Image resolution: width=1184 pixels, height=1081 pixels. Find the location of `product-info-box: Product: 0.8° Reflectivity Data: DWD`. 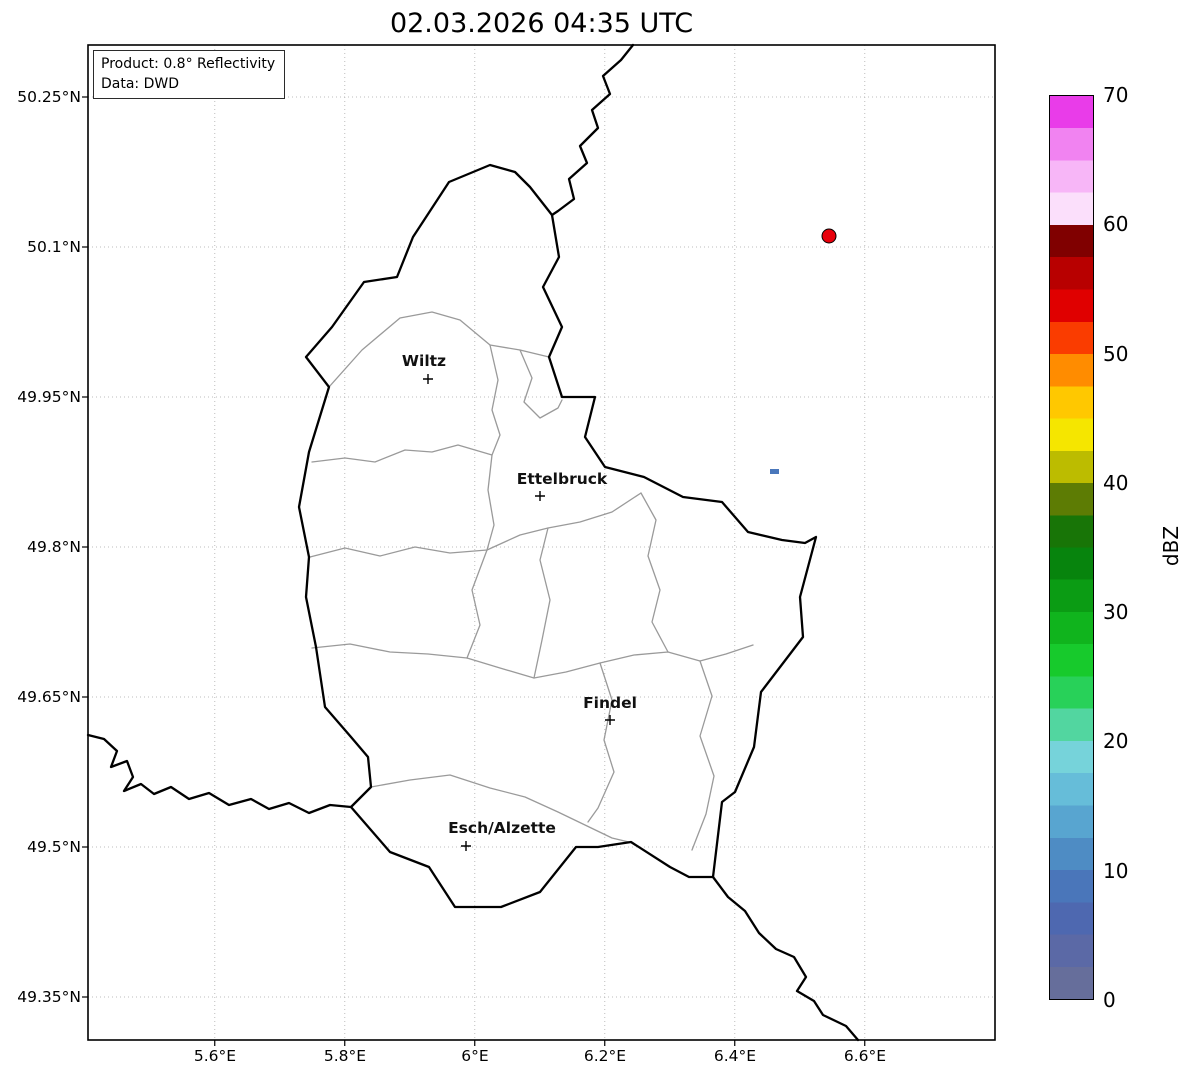

product-info-box: Product: 0.8° Reflectivity Data: DWD is located at coordinates (189, 74).